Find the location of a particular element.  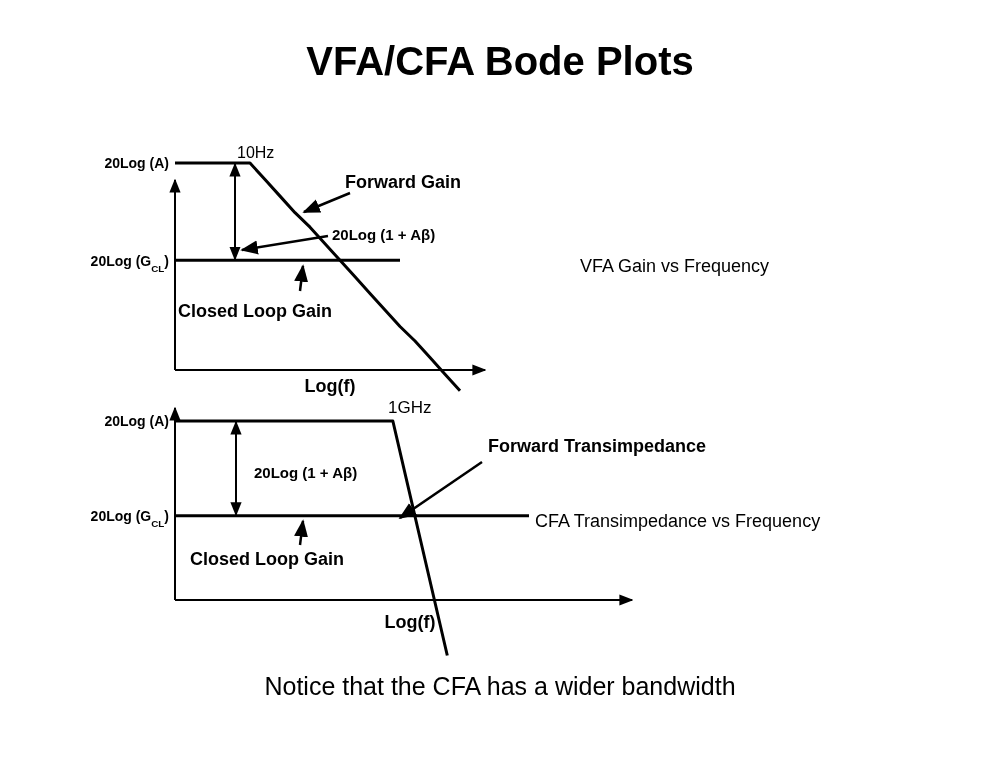

text: 20Log (G$_{CL}$) is located at coordinates (129, 263).